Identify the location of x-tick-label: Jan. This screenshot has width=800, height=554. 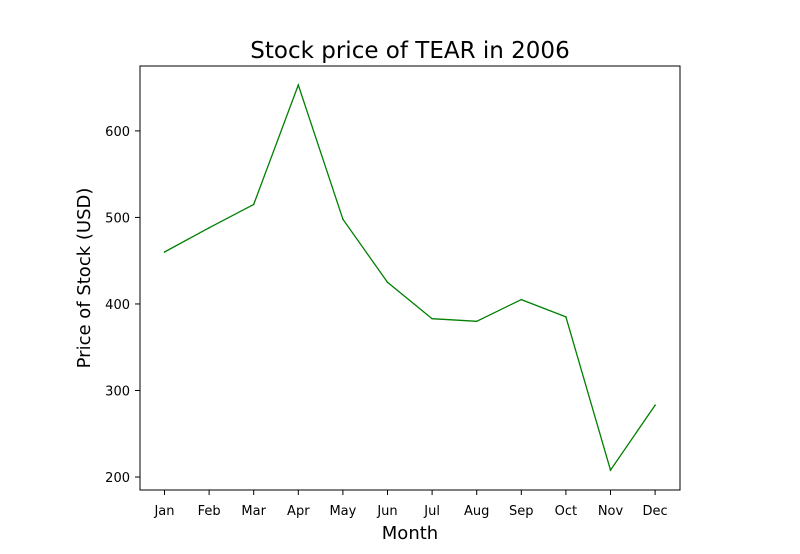
(163, 511).